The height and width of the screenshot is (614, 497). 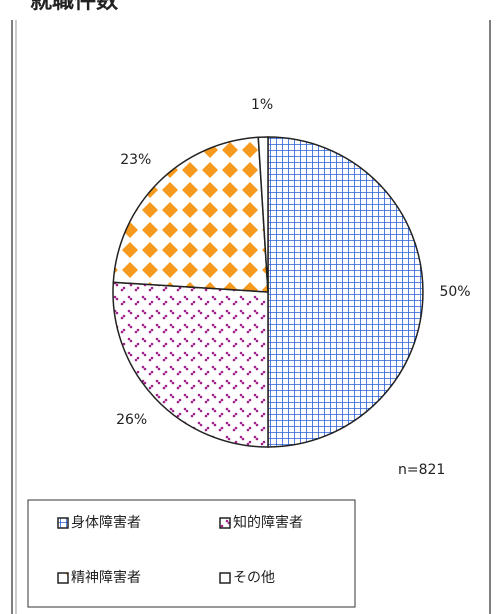 I want to click on data-label: 26%, so click(x=131, y=420).